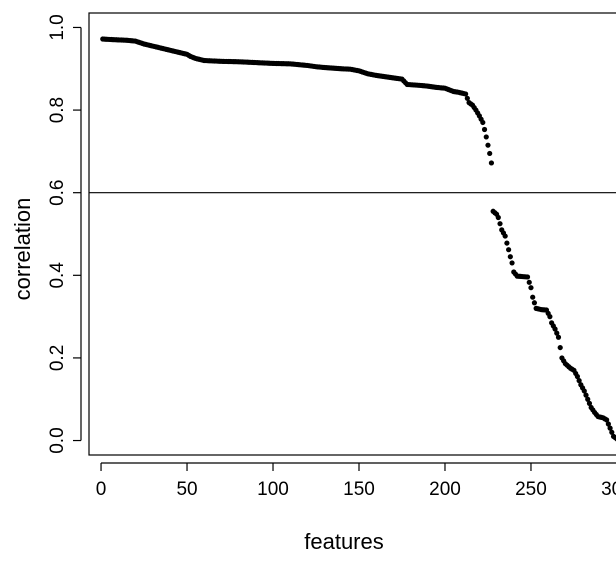  I want to click on x-tick-label: 150, so click(359, 489).